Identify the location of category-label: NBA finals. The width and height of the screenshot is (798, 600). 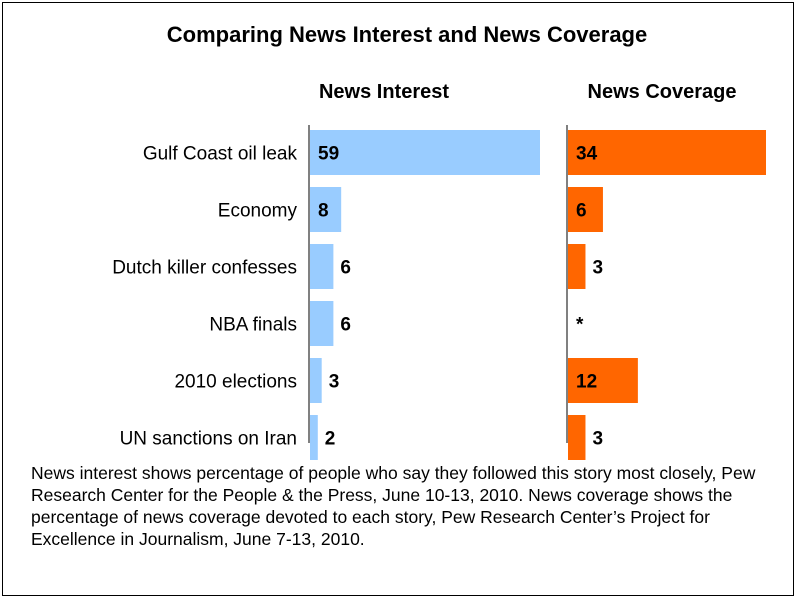
(253, 325).